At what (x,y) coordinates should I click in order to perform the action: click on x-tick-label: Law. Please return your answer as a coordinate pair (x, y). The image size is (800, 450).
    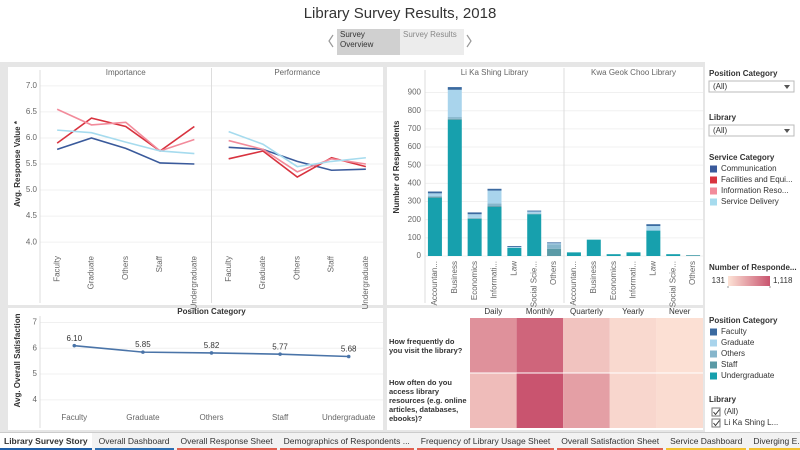
    Looking at the image, I should click on (652, 268).